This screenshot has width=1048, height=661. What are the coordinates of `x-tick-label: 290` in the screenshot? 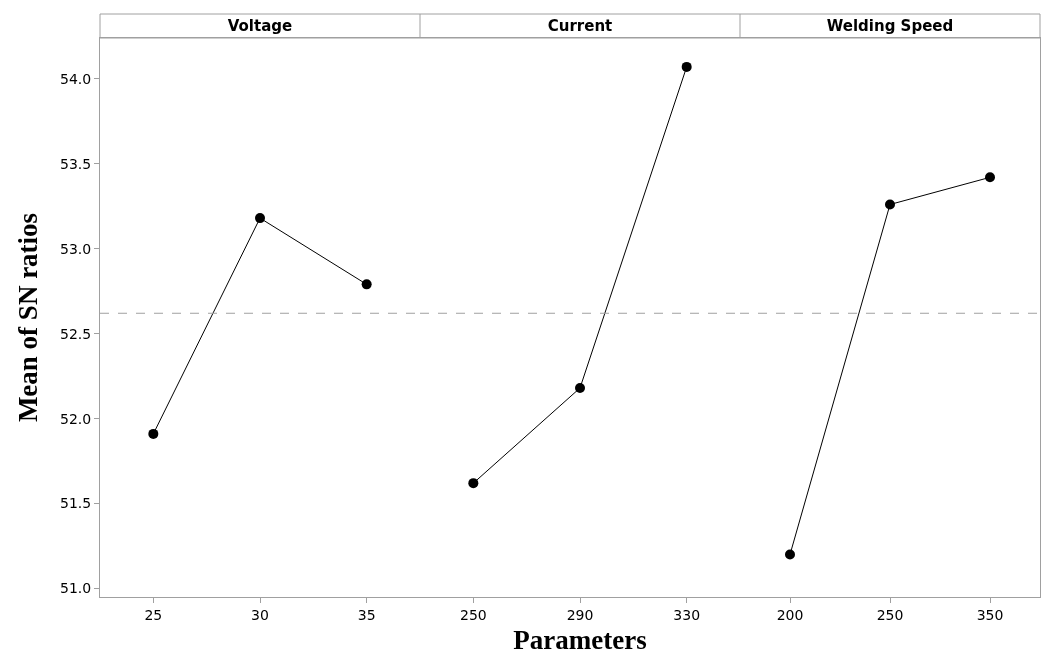 It's located at (580, 614).